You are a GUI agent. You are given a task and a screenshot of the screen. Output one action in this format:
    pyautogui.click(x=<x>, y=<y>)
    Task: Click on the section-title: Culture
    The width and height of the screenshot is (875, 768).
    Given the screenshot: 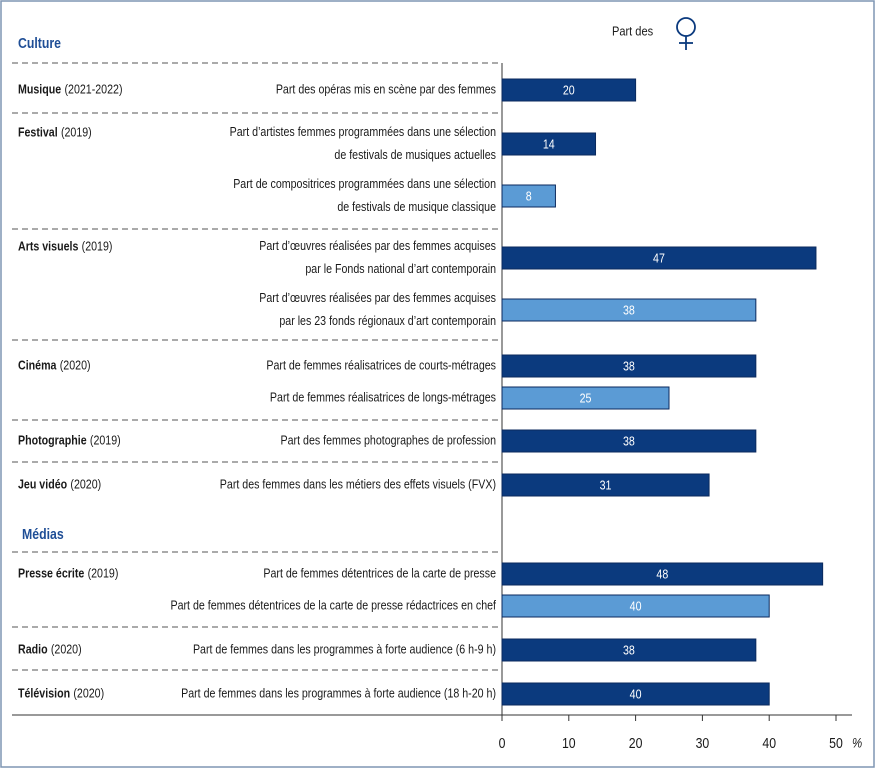 What is the action you would take?
    pyautogui.click(x=39, y=43)
    